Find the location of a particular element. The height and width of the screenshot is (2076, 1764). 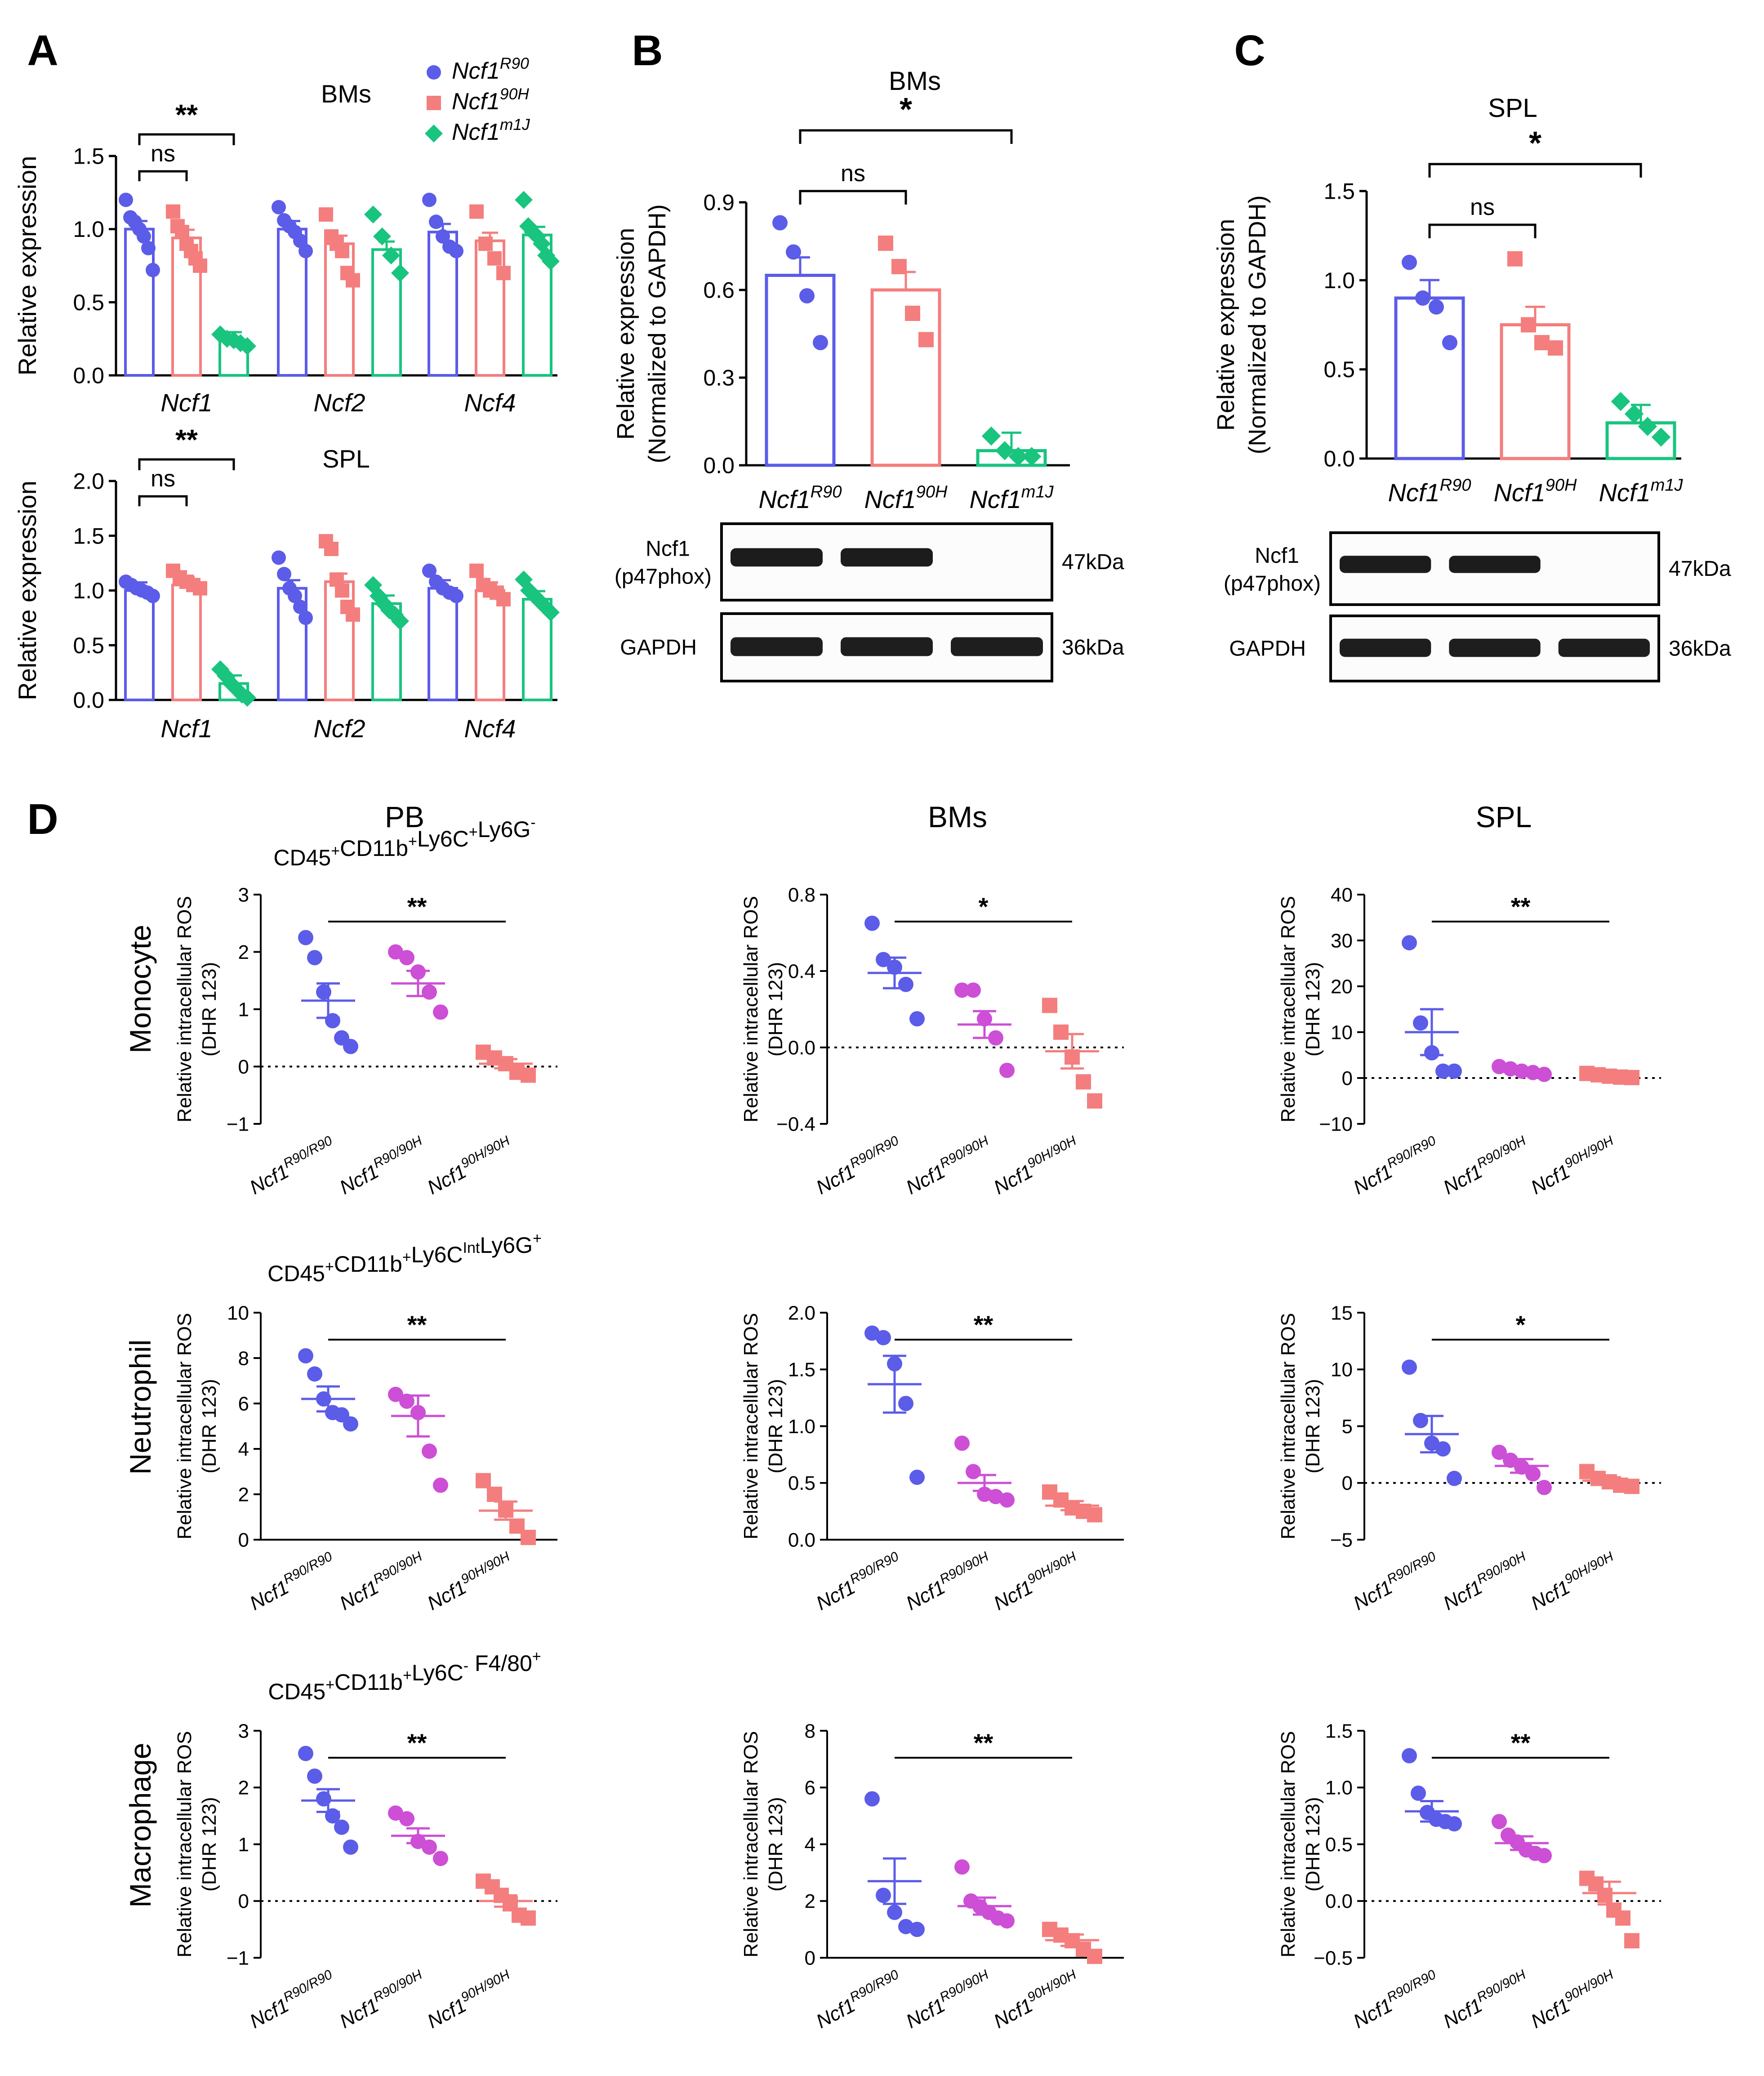

blot-label-ncf1: Ncf1 is located at coordinates (1277, 556).